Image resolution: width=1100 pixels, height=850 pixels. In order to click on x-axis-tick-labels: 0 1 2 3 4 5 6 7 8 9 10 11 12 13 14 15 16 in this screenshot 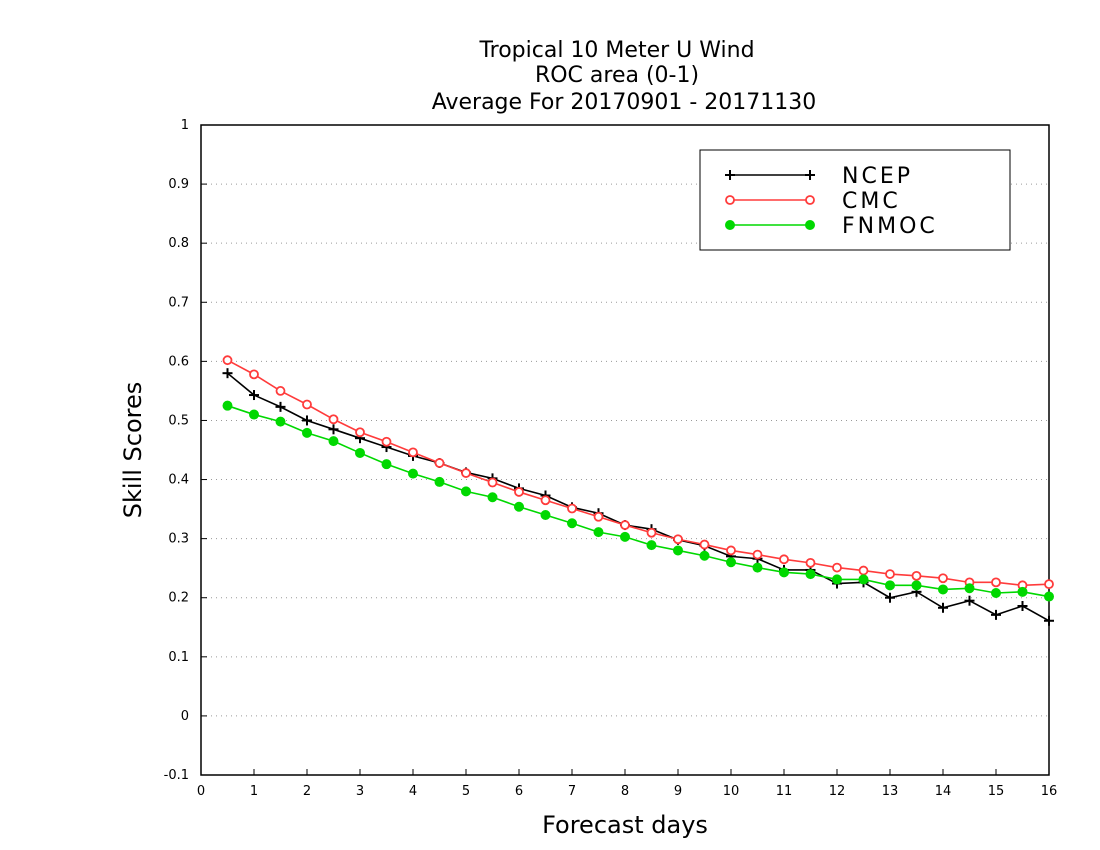, I will do `click(627, 791)`.